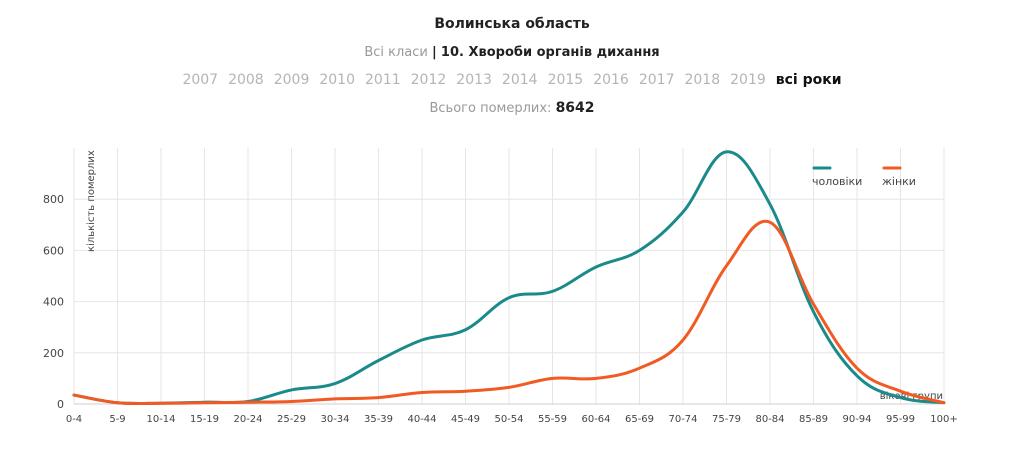 The height and width of the screenshot is (452, 1024). Describe the element at coordinates (117, 419) in the screenshot. I see `x-tick-label: 5-9` at that location.